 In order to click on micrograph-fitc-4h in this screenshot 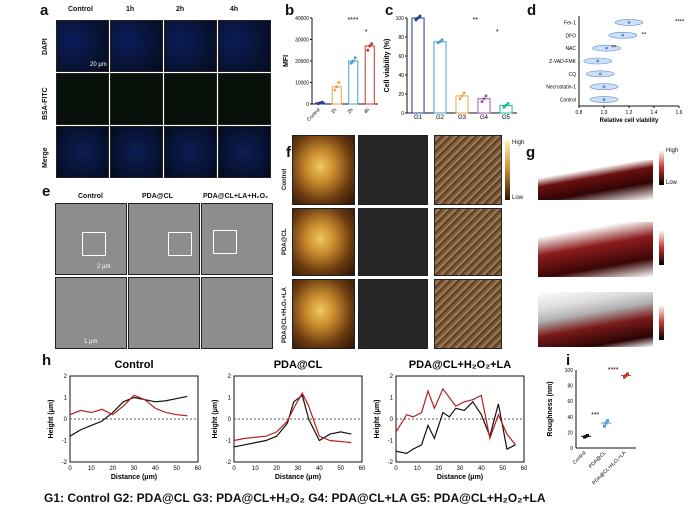, I will do `click(244, 99)`.